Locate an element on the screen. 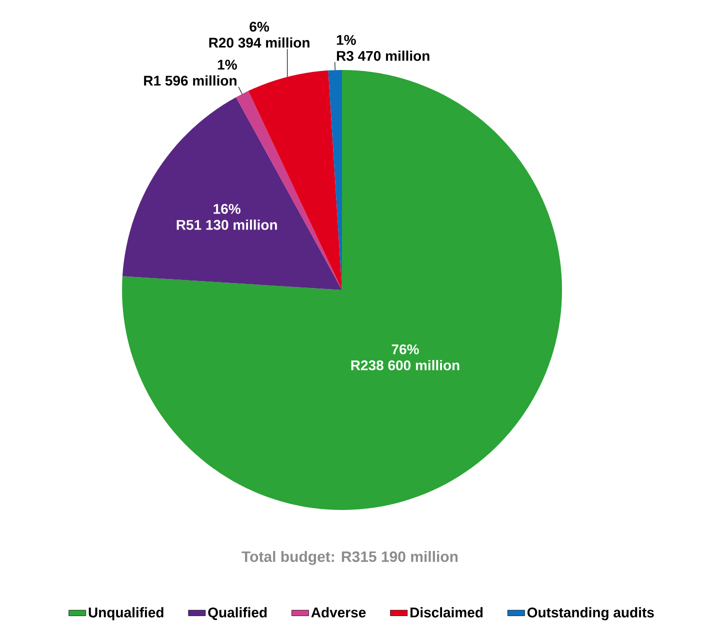 This screenshot has height=638, width=725. data-label: 16% is located at coordinates (227, 209).